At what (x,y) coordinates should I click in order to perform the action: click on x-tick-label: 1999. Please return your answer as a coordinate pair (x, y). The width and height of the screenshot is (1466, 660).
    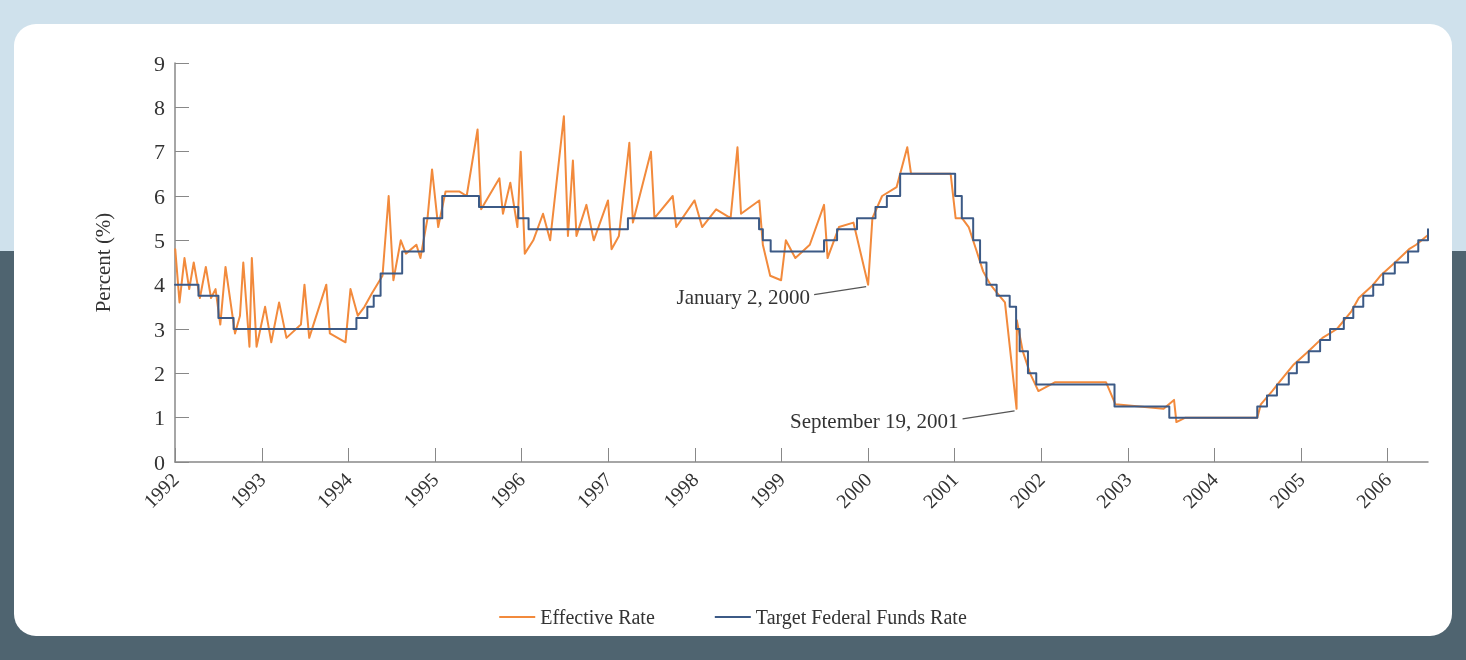
    Looking at the image, I should click on (767, 490).